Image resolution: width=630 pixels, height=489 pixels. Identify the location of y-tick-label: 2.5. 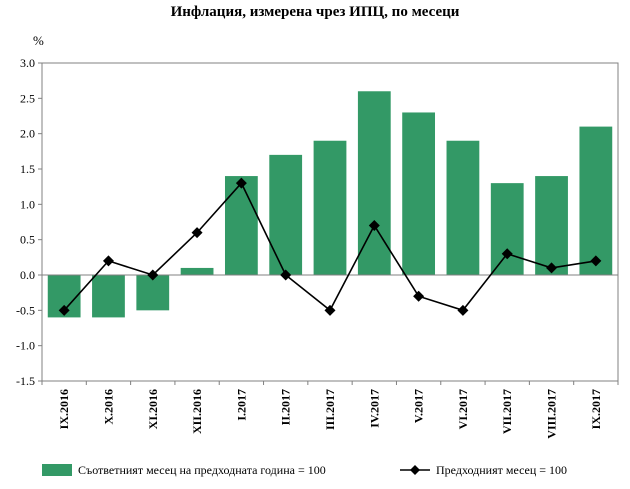
(27, 98).